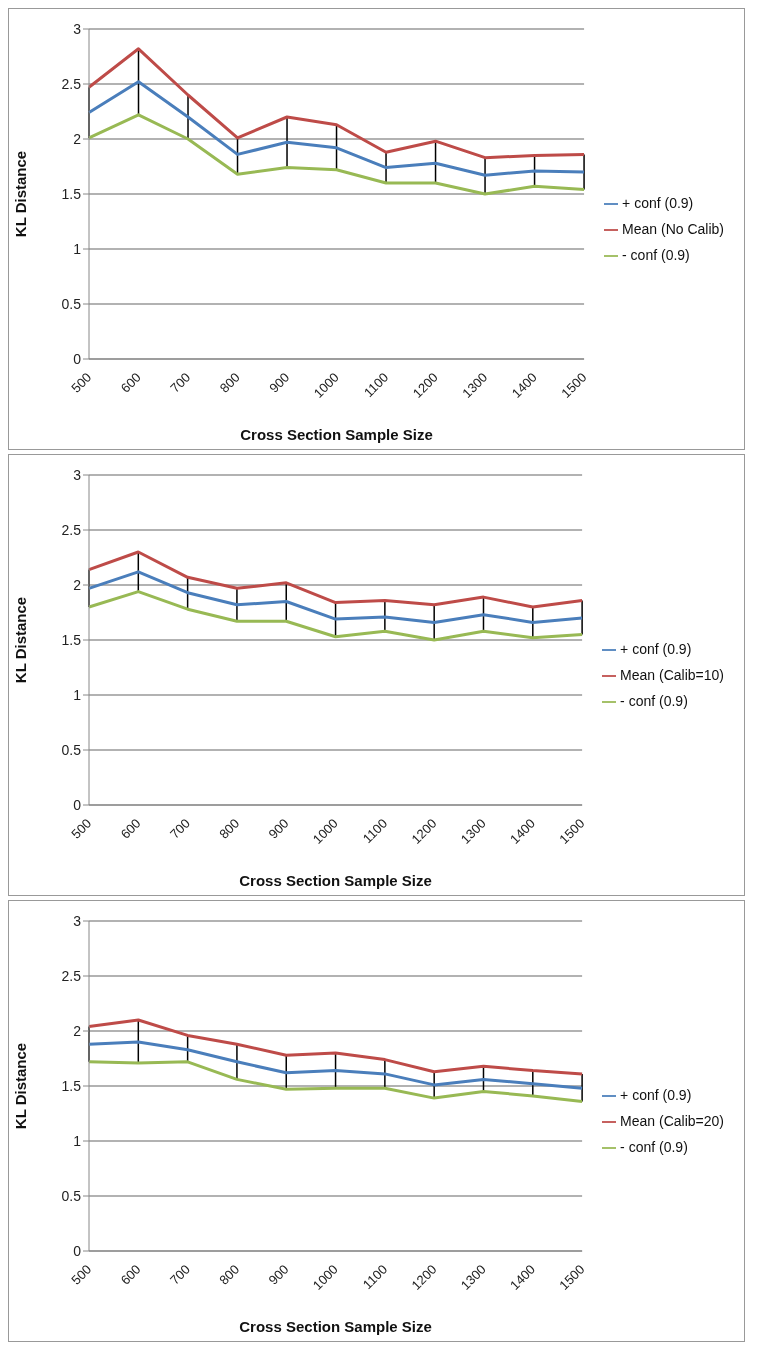 This screenshot has height=1369, width=757. I want to click on legend-label: Mean (Calib=10), so click(672, 675).